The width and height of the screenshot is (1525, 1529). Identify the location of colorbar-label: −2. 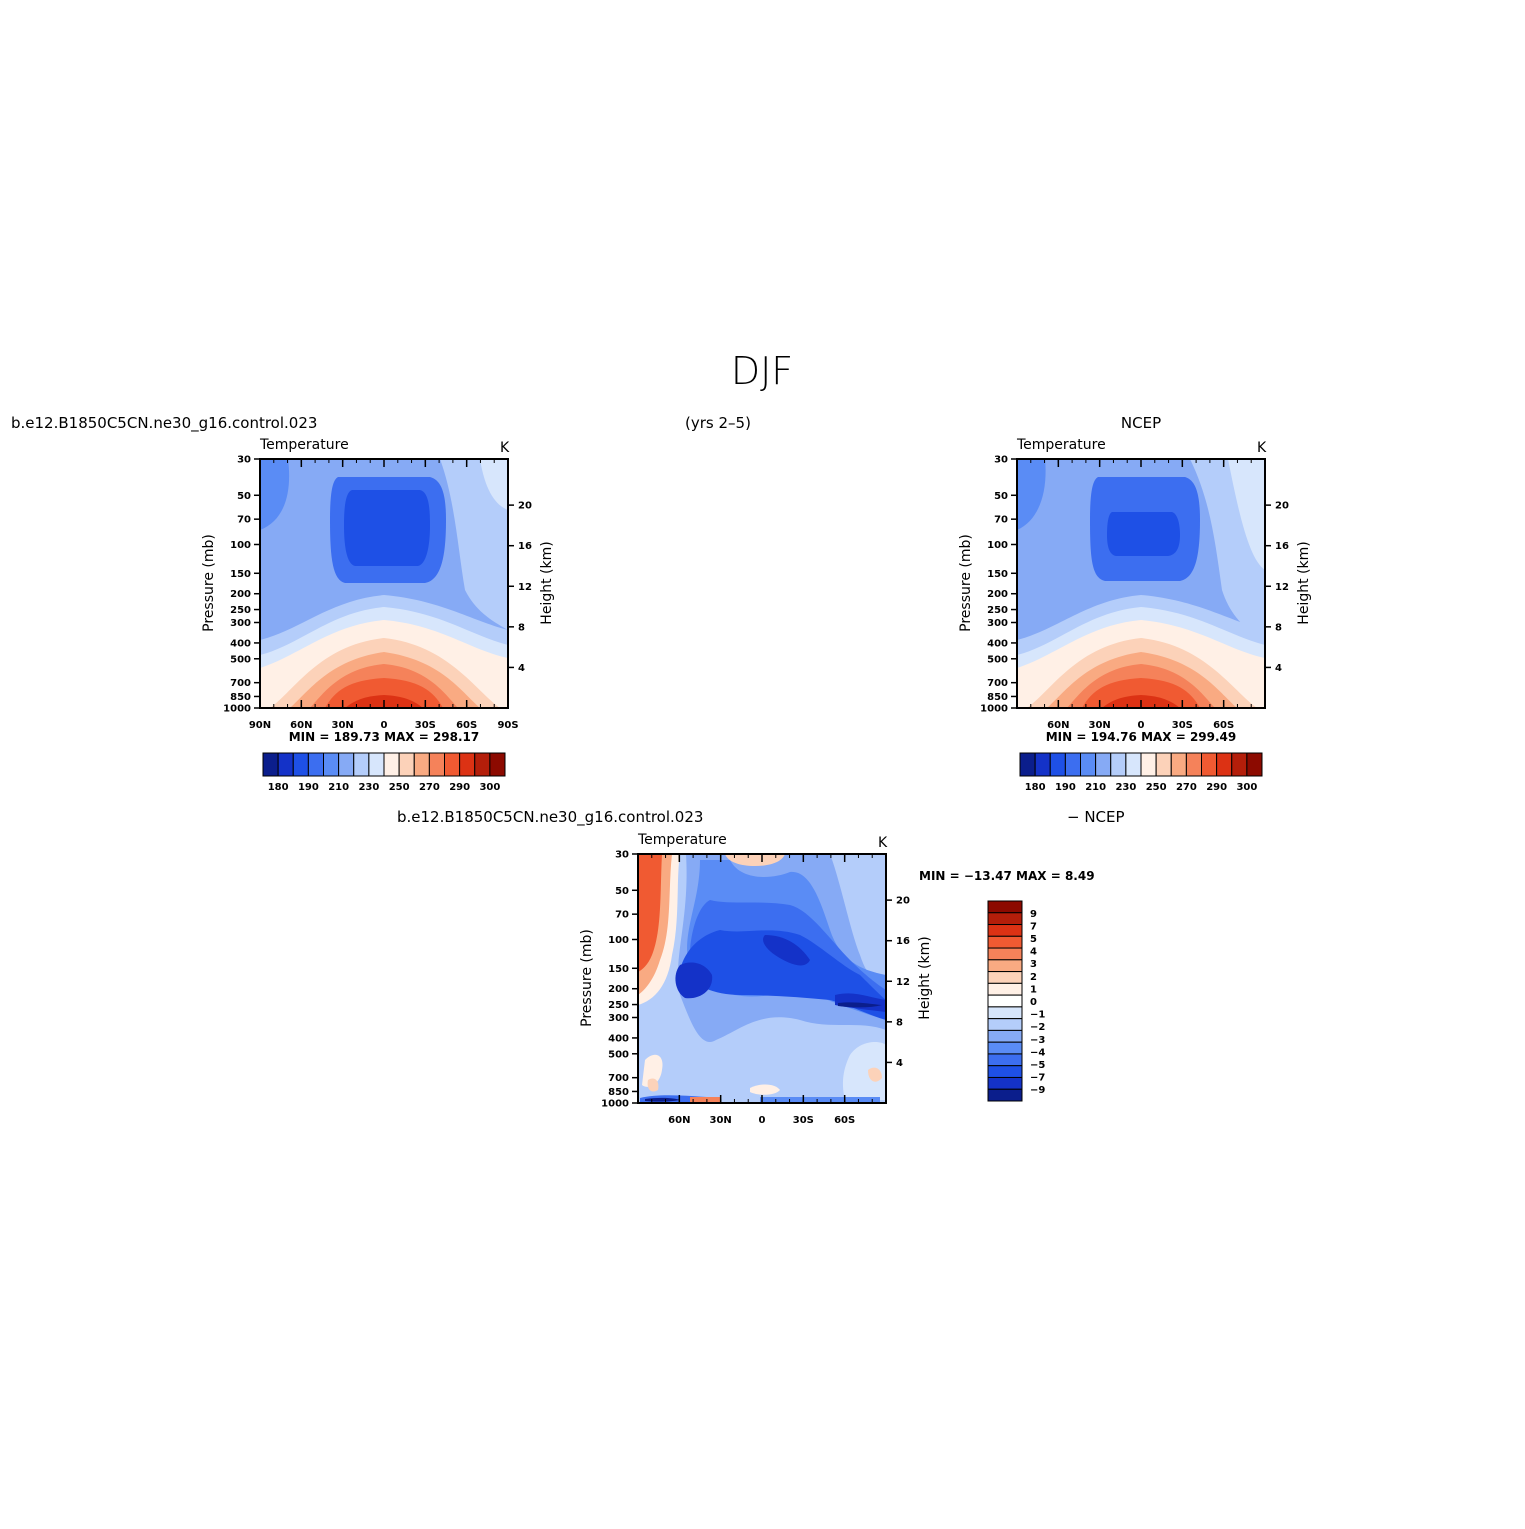
(1037, 1027).